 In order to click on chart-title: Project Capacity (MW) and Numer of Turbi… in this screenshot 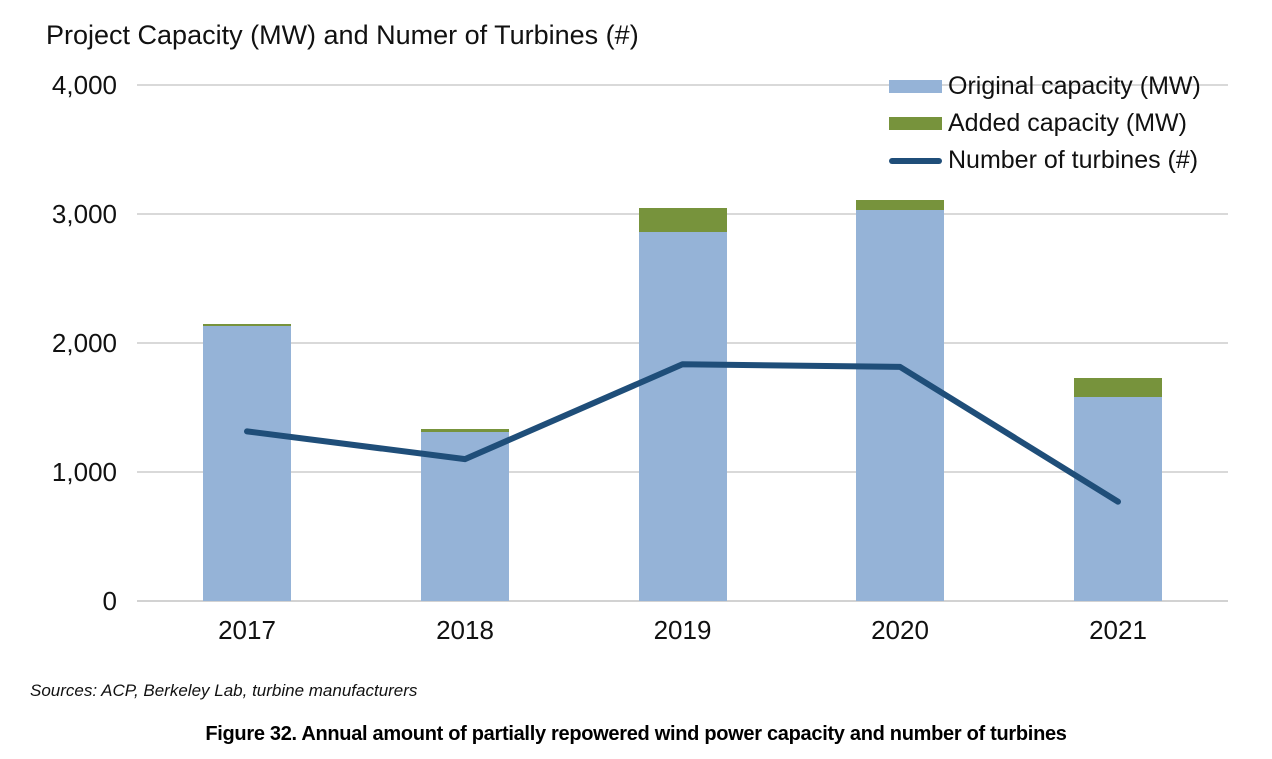, I will do `click(342, 35)`.